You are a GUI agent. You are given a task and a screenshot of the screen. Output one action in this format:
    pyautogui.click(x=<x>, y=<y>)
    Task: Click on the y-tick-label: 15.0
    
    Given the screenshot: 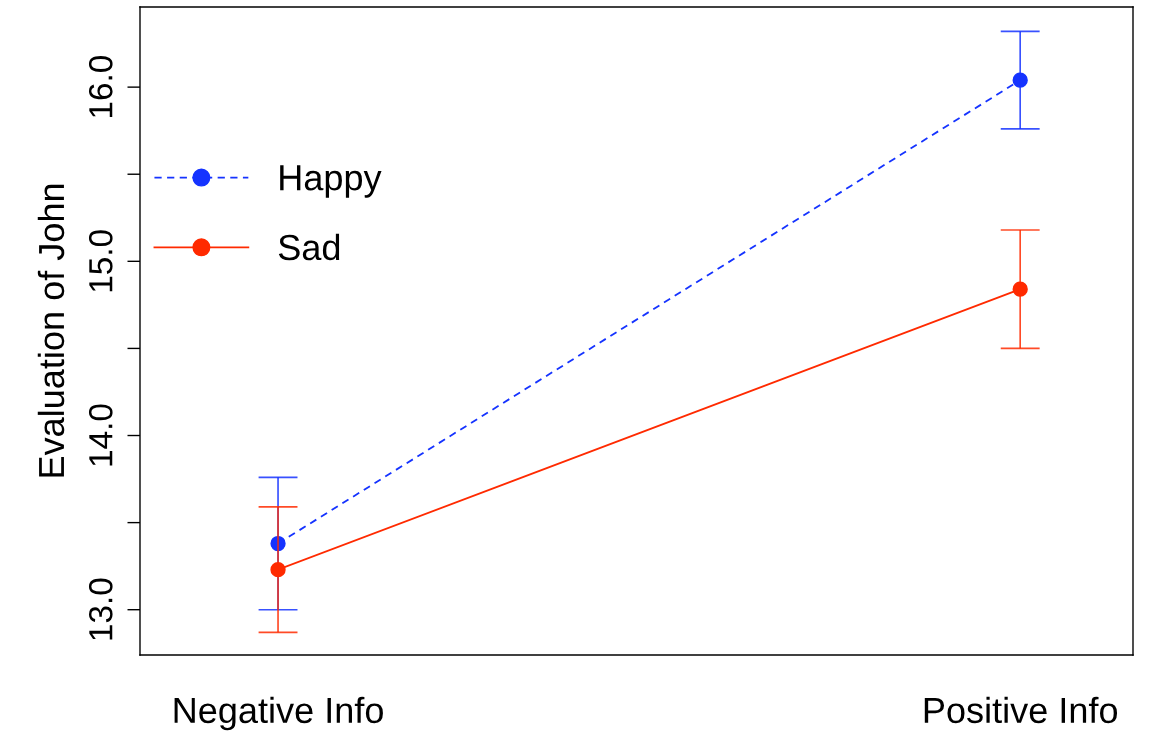 What is the action you would take?
    pyautogui.click(x=100, y=261)
    